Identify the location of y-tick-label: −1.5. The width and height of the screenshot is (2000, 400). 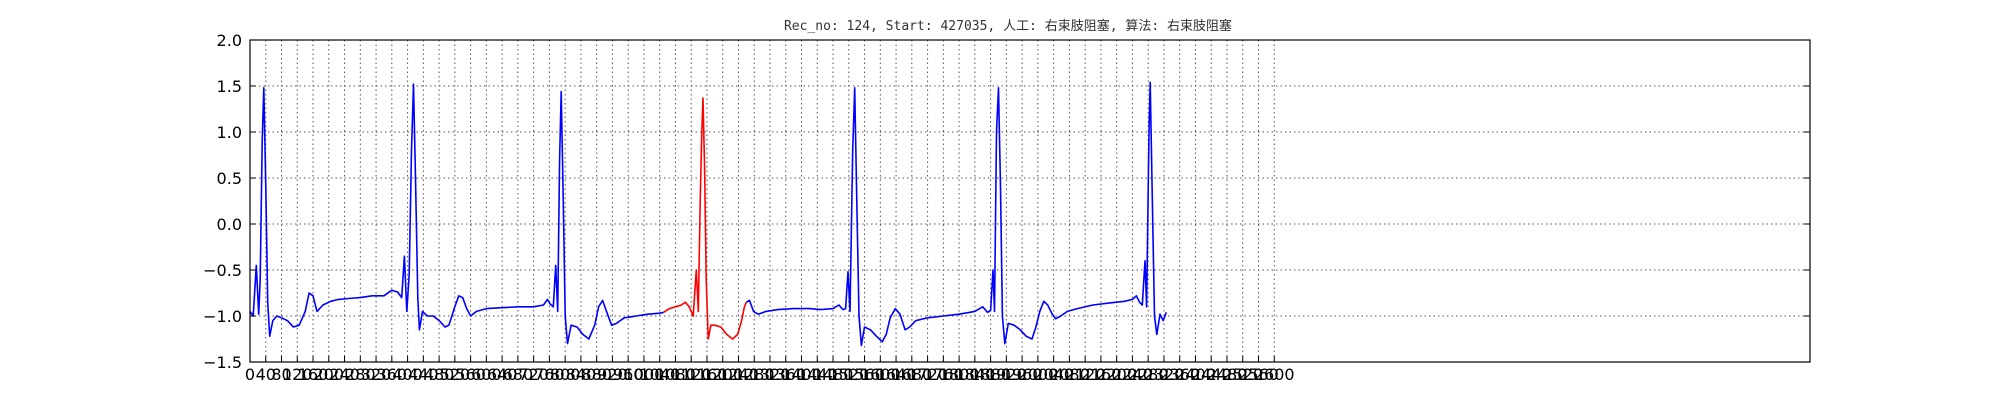
(222, 362).